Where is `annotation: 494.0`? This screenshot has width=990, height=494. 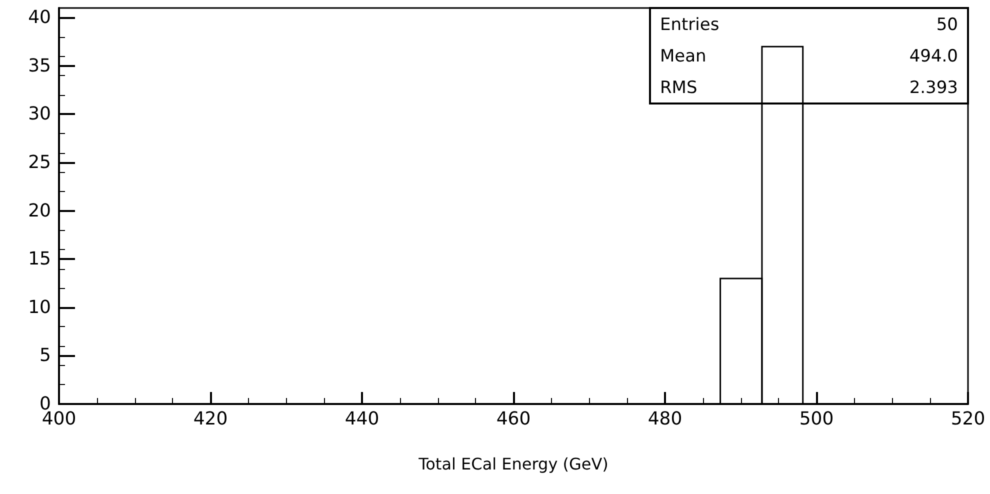
annotation: 494.0 is located at coordinates (933, 56).